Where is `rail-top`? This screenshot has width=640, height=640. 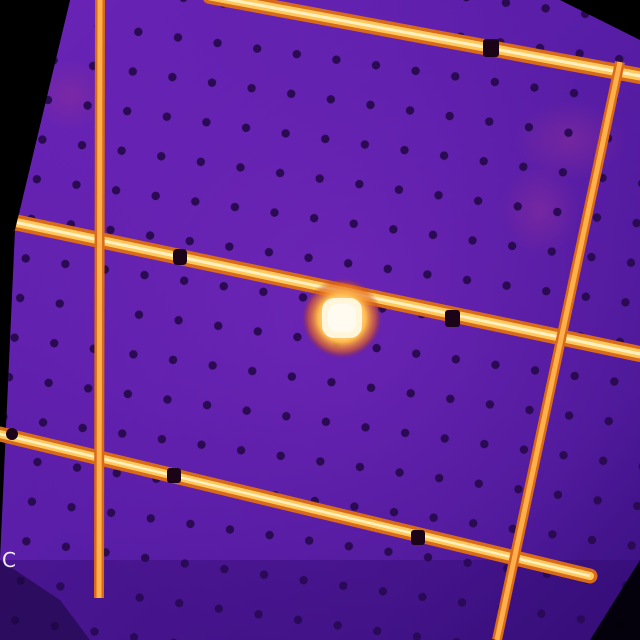 rail-top is located at coordinates (421, 42).